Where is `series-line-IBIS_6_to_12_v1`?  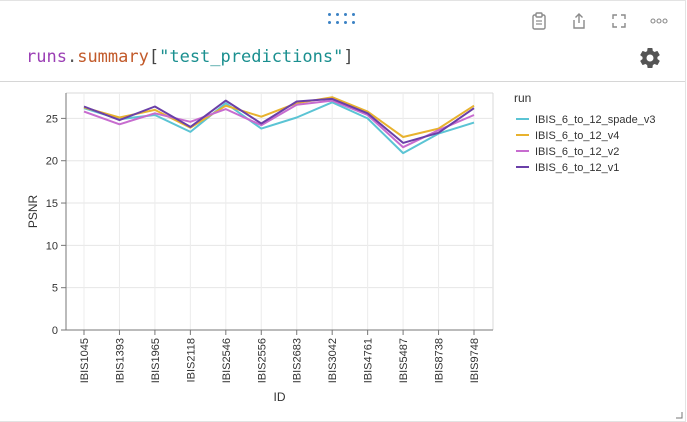
series-line-IBIS_6_to_12_v1 is located at coordinates (279, 120).